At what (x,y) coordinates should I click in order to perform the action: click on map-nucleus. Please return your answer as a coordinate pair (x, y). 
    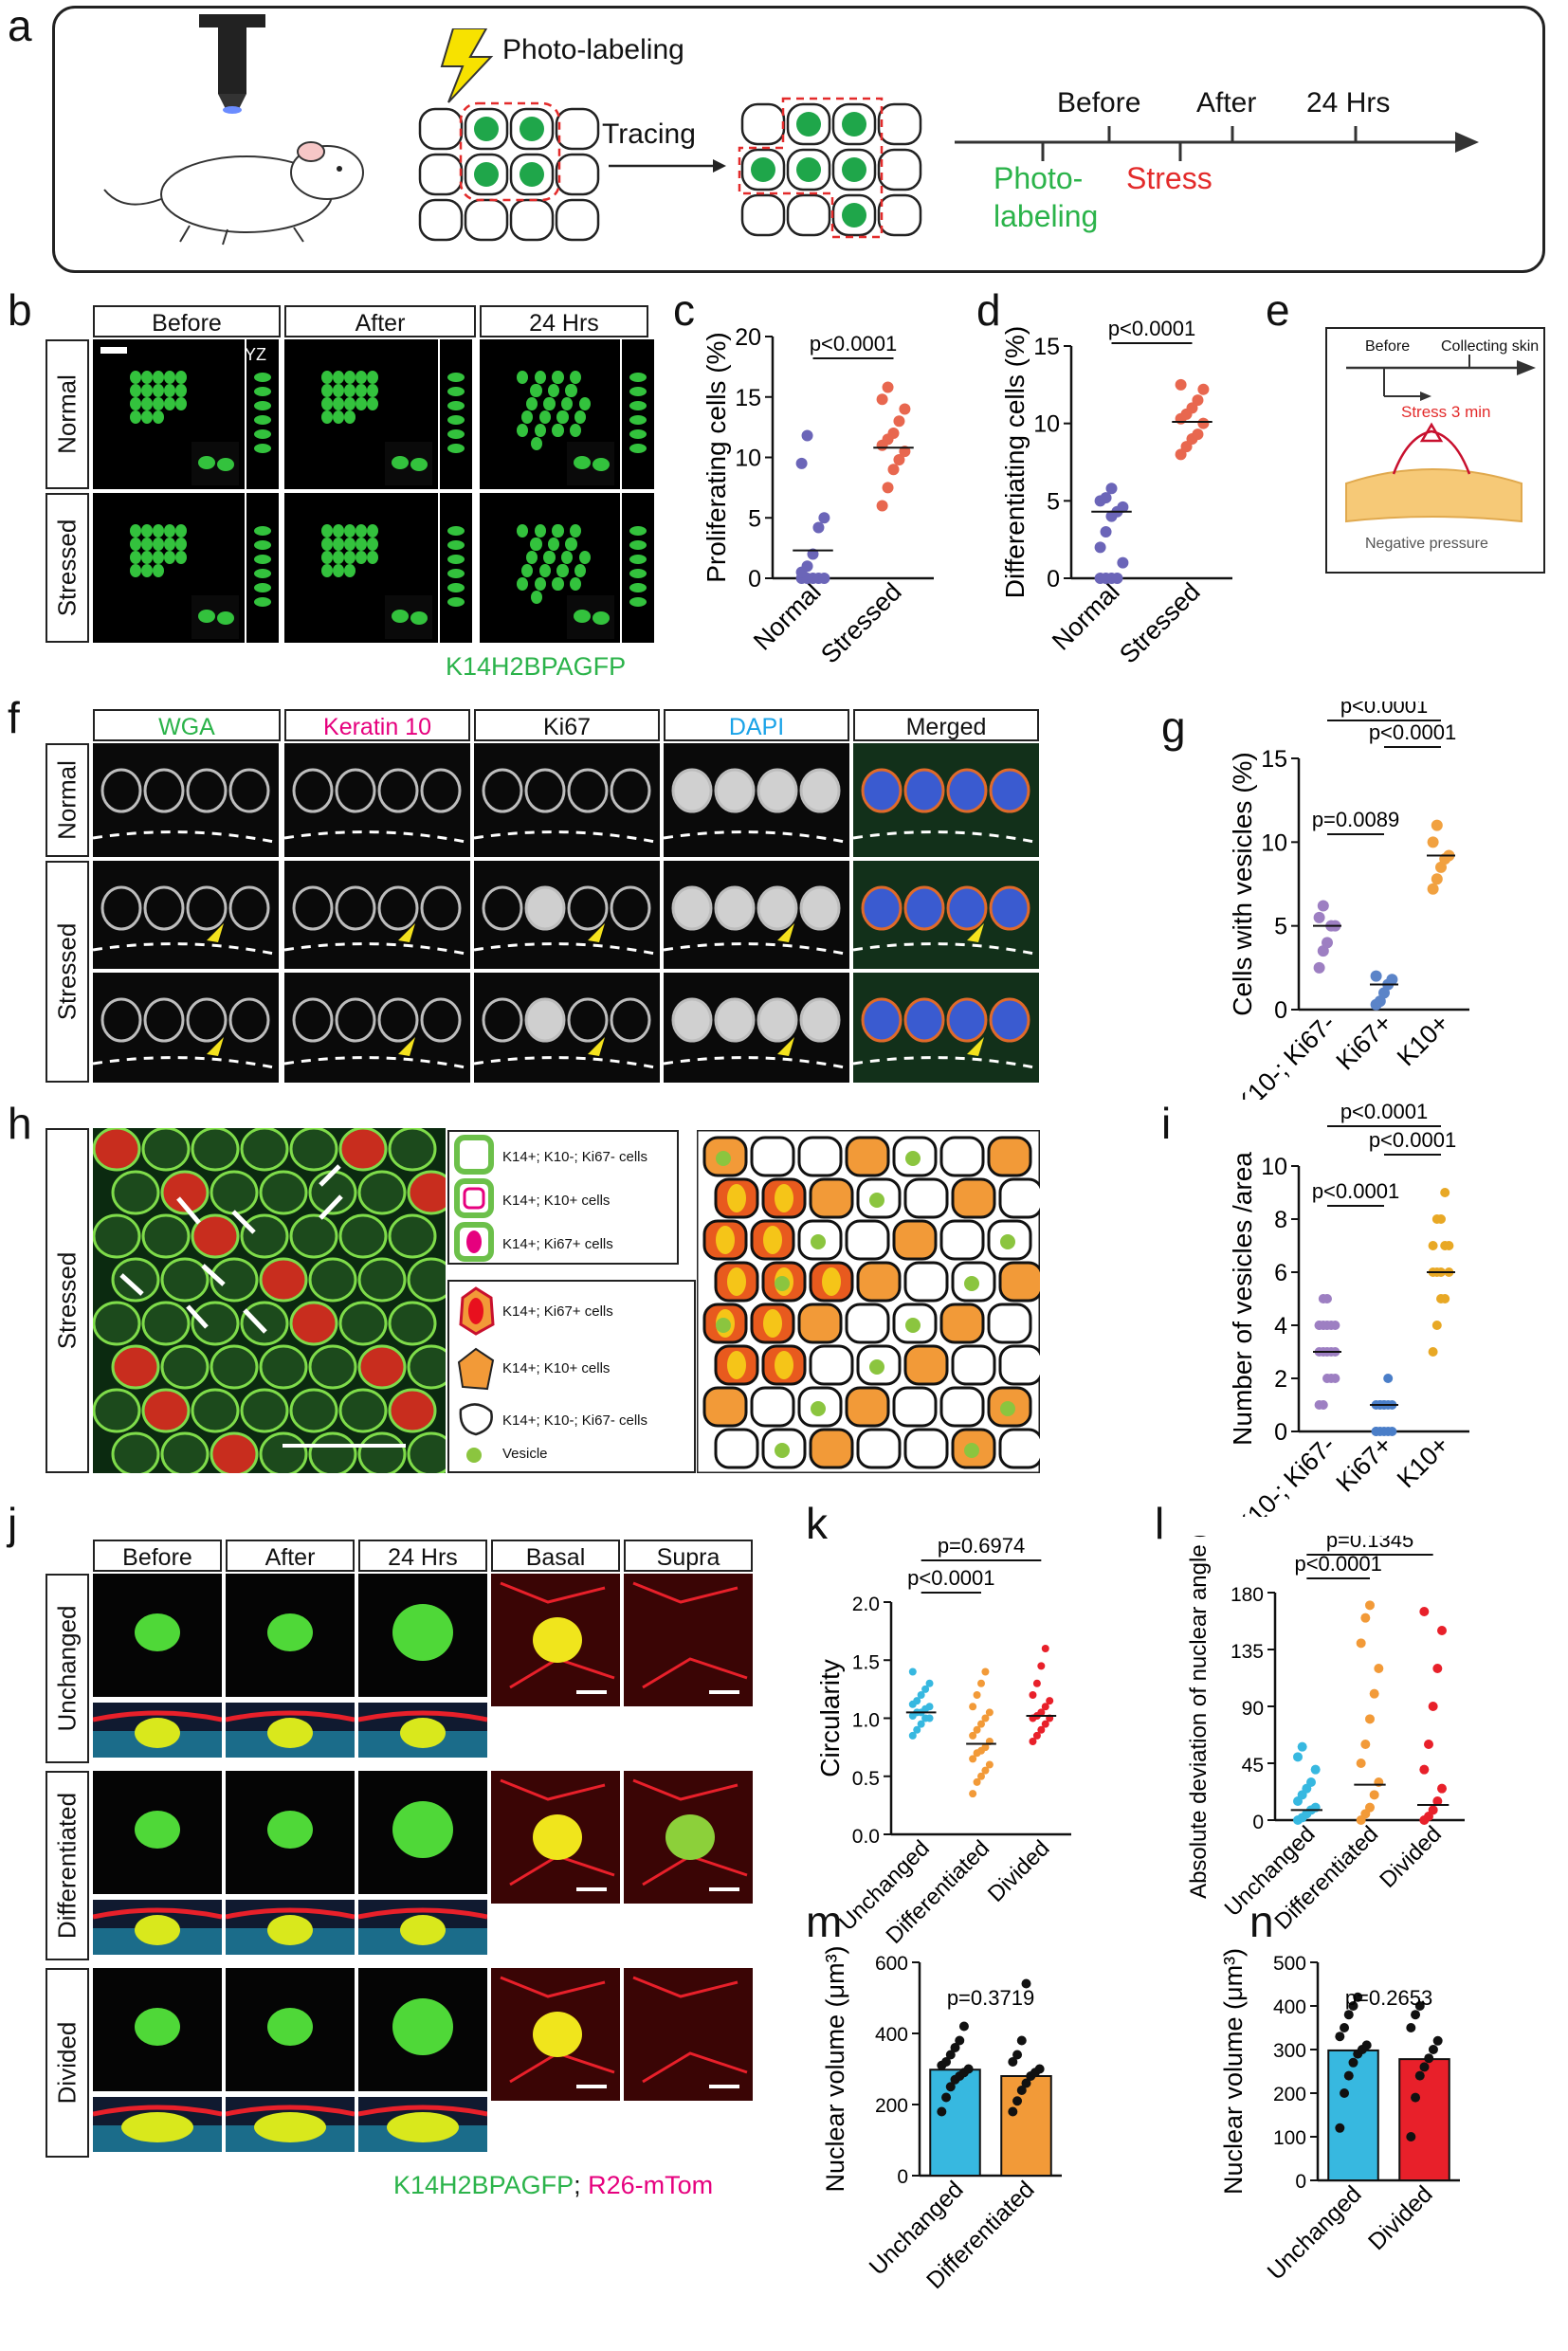
    Looking at the image, I should click on (772, 1240).